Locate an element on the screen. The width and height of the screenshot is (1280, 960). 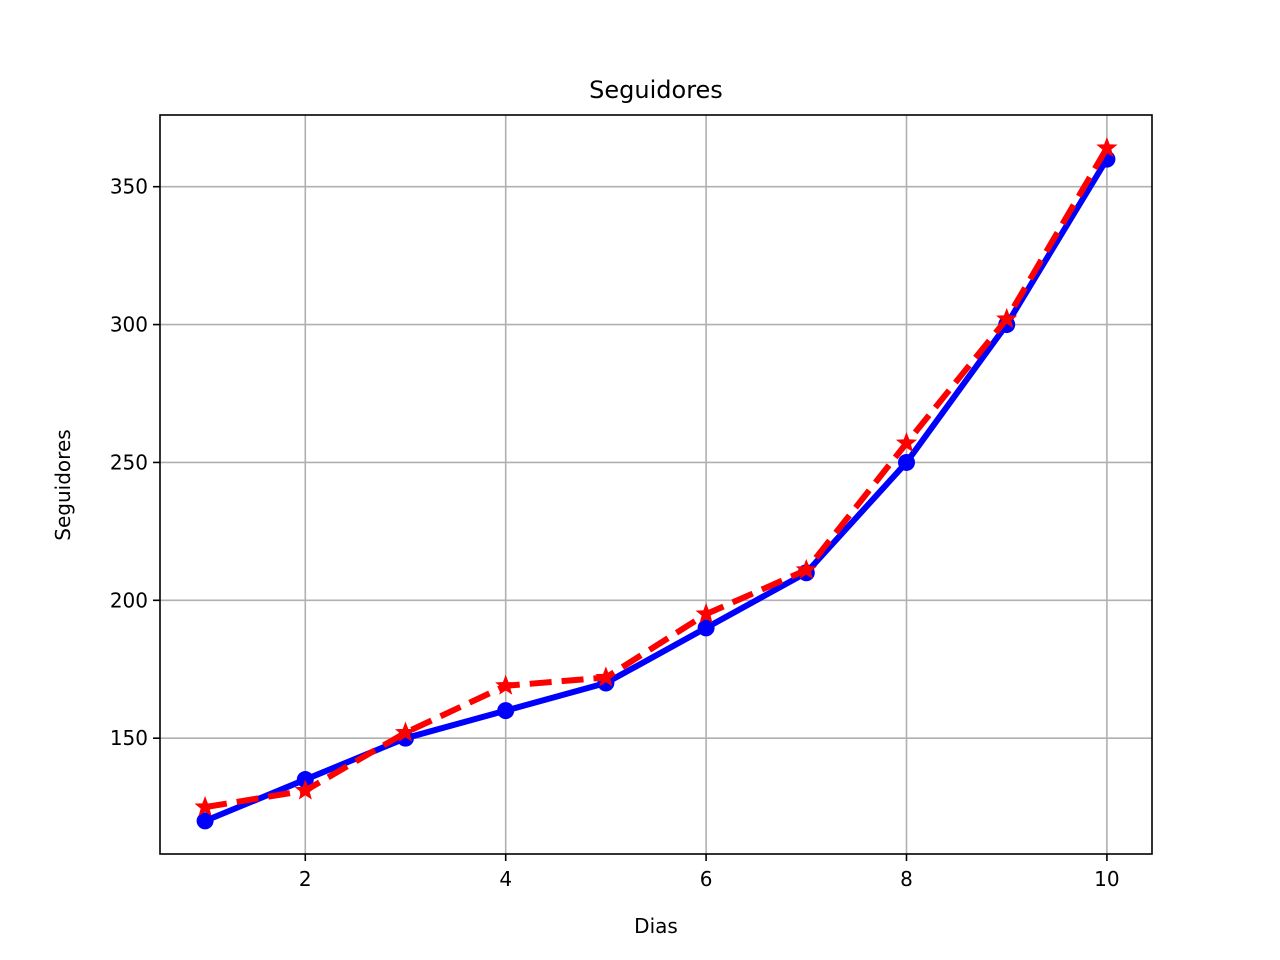
x-tick-label: 2 is located at coordinates (305, 879).